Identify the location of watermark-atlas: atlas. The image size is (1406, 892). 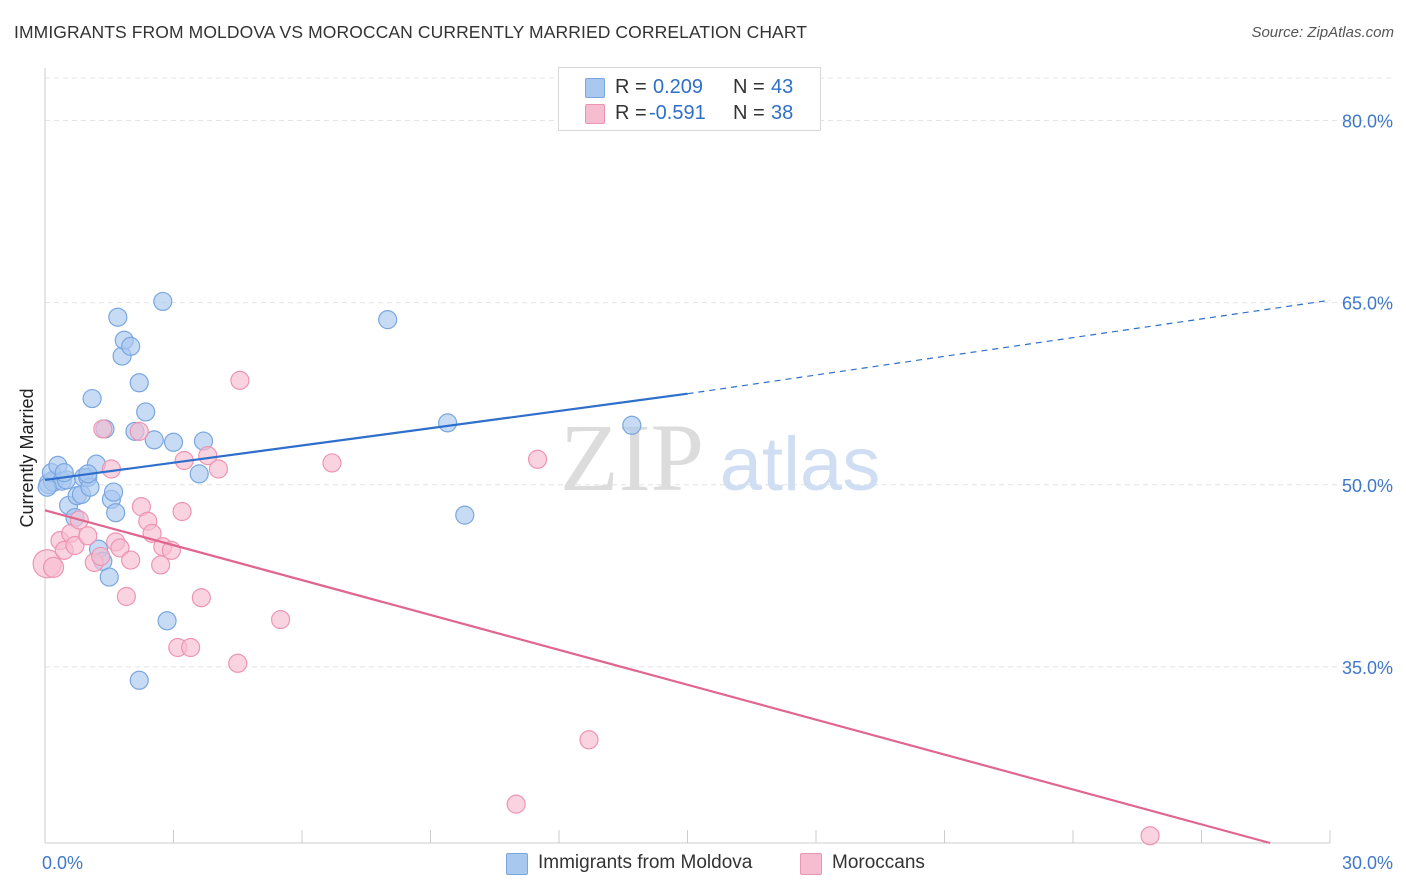
(800, 464).